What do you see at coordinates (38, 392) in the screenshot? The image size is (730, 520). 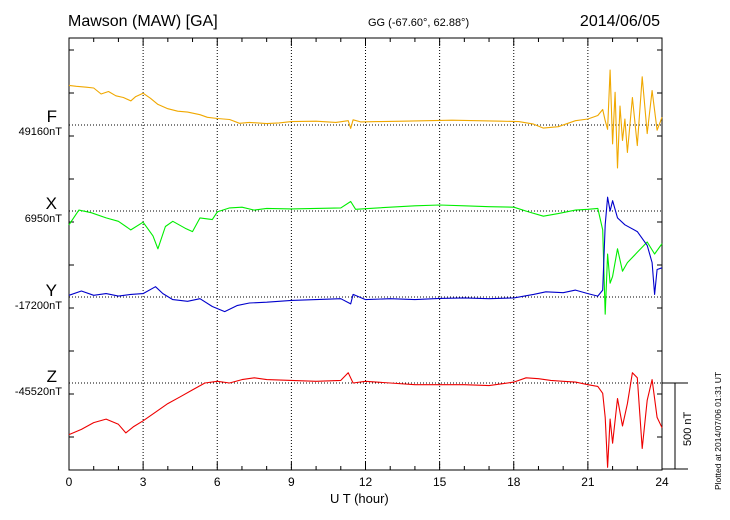 I see `component-baseline: -45520nT` at bounding box center [38, 392].